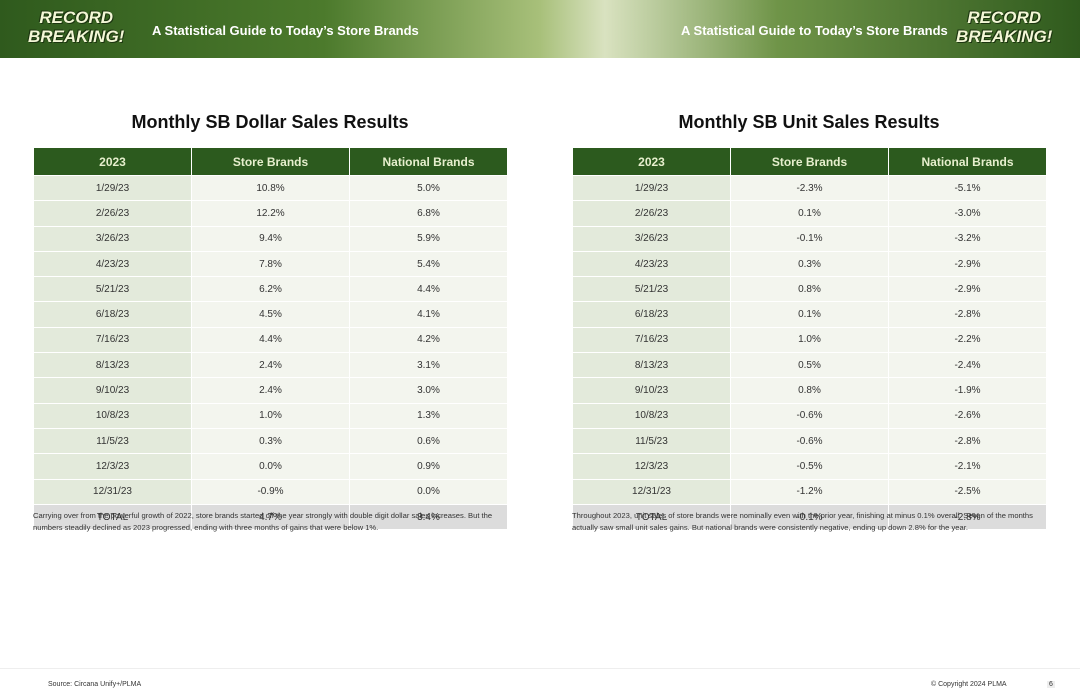 This screenshot has width=1080, height=699. I want to click on table-row: 3/26/23 -0.1% -3.2%, so click(809, 238).